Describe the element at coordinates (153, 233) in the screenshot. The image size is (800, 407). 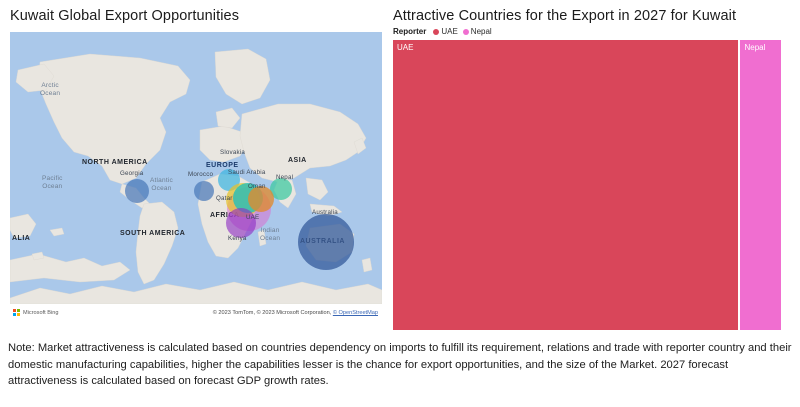
I see `map-label-south-america: SOUTH AMERICA` at that location.